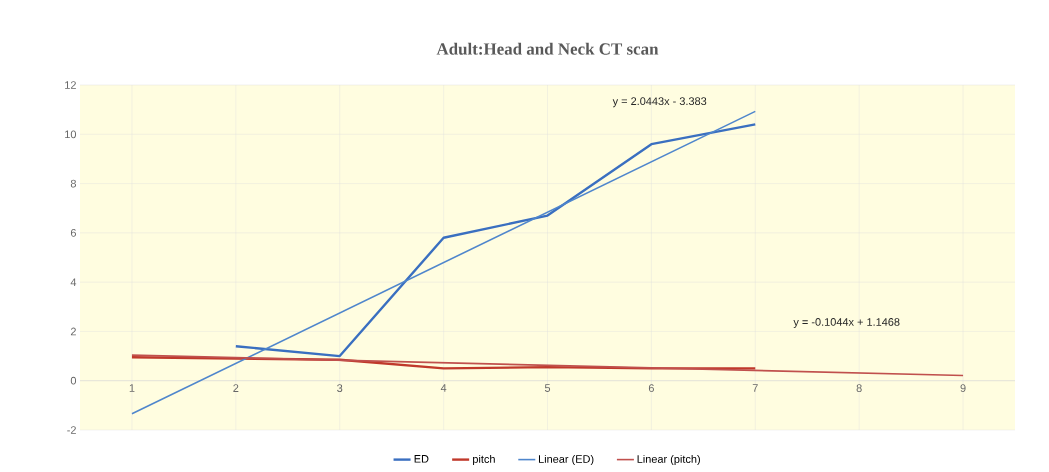 This screenshot has height=472, width=1049. What do you see at coordinates (73, 331) in the screenshot?
I see `y-tick-label: 2` at bounding box center [73, 331].